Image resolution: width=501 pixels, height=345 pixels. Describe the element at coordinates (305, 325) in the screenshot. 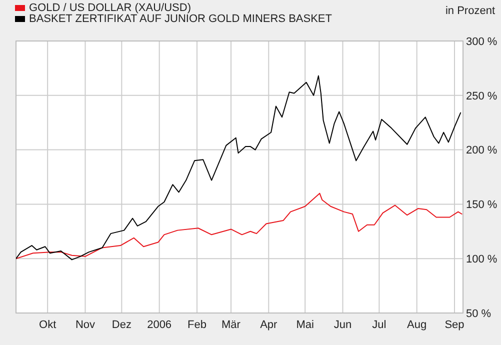

I see `x-tick-label: Mai` at that location.